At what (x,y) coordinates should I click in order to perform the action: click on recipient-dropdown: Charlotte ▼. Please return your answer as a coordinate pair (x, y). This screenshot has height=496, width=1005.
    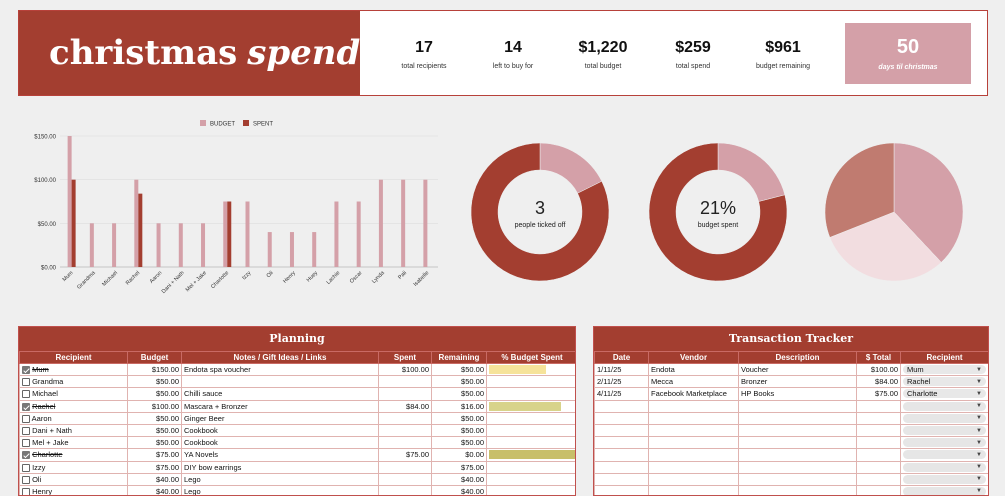
    Looking at the image, I should click on (944, 394).